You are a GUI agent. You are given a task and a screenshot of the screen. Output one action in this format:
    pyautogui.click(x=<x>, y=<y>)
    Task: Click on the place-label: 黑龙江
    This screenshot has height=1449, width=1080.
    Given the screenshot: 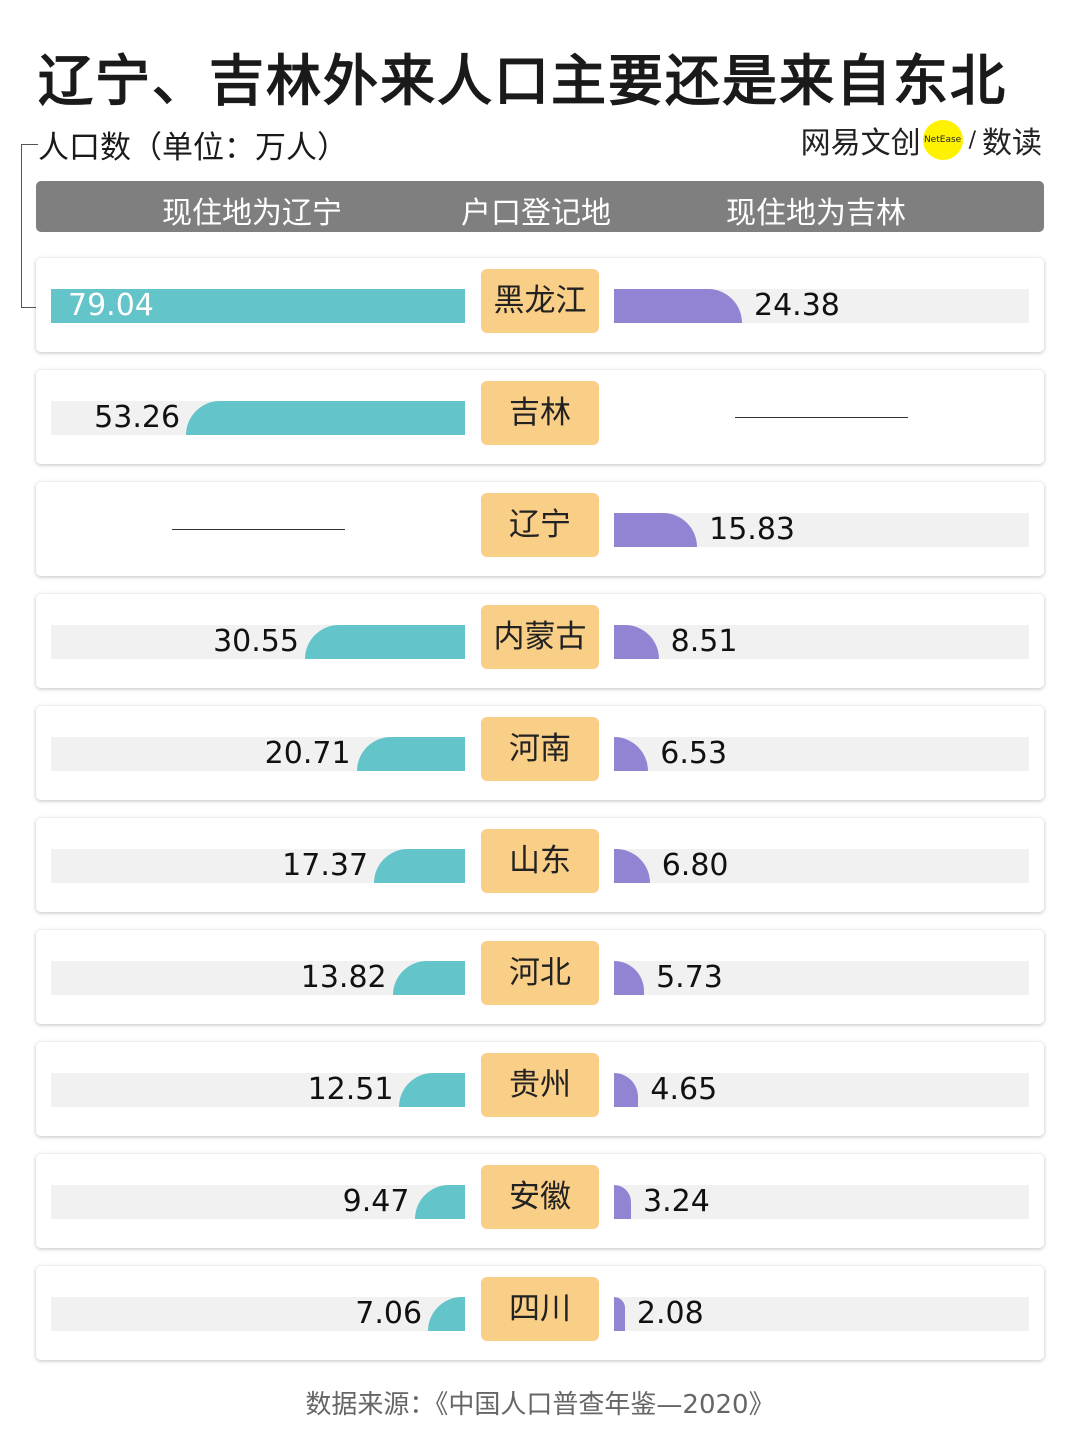 What is the action you would take?
    pyautogui.click(x=540, y=301)
    